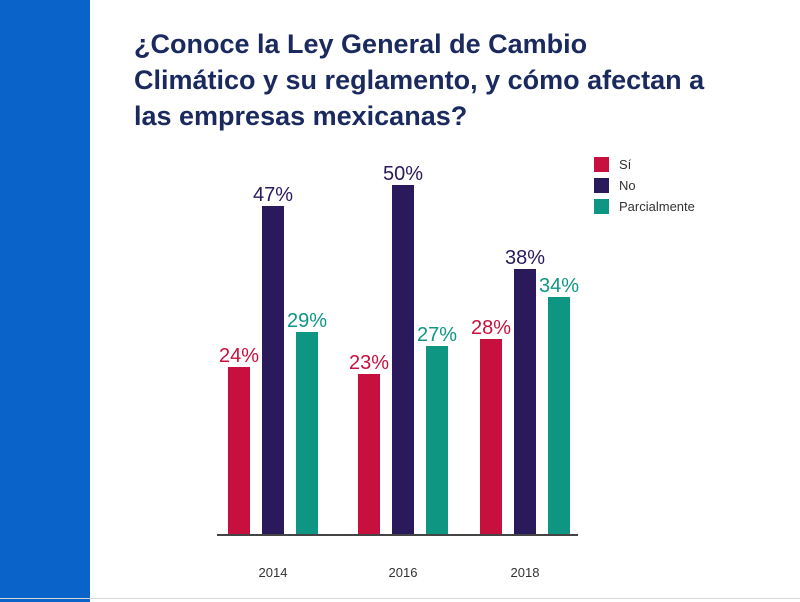 This screenshot has width=800, height=602. I want to click on x-tick-label-2018: 2018, so click(525, 572).